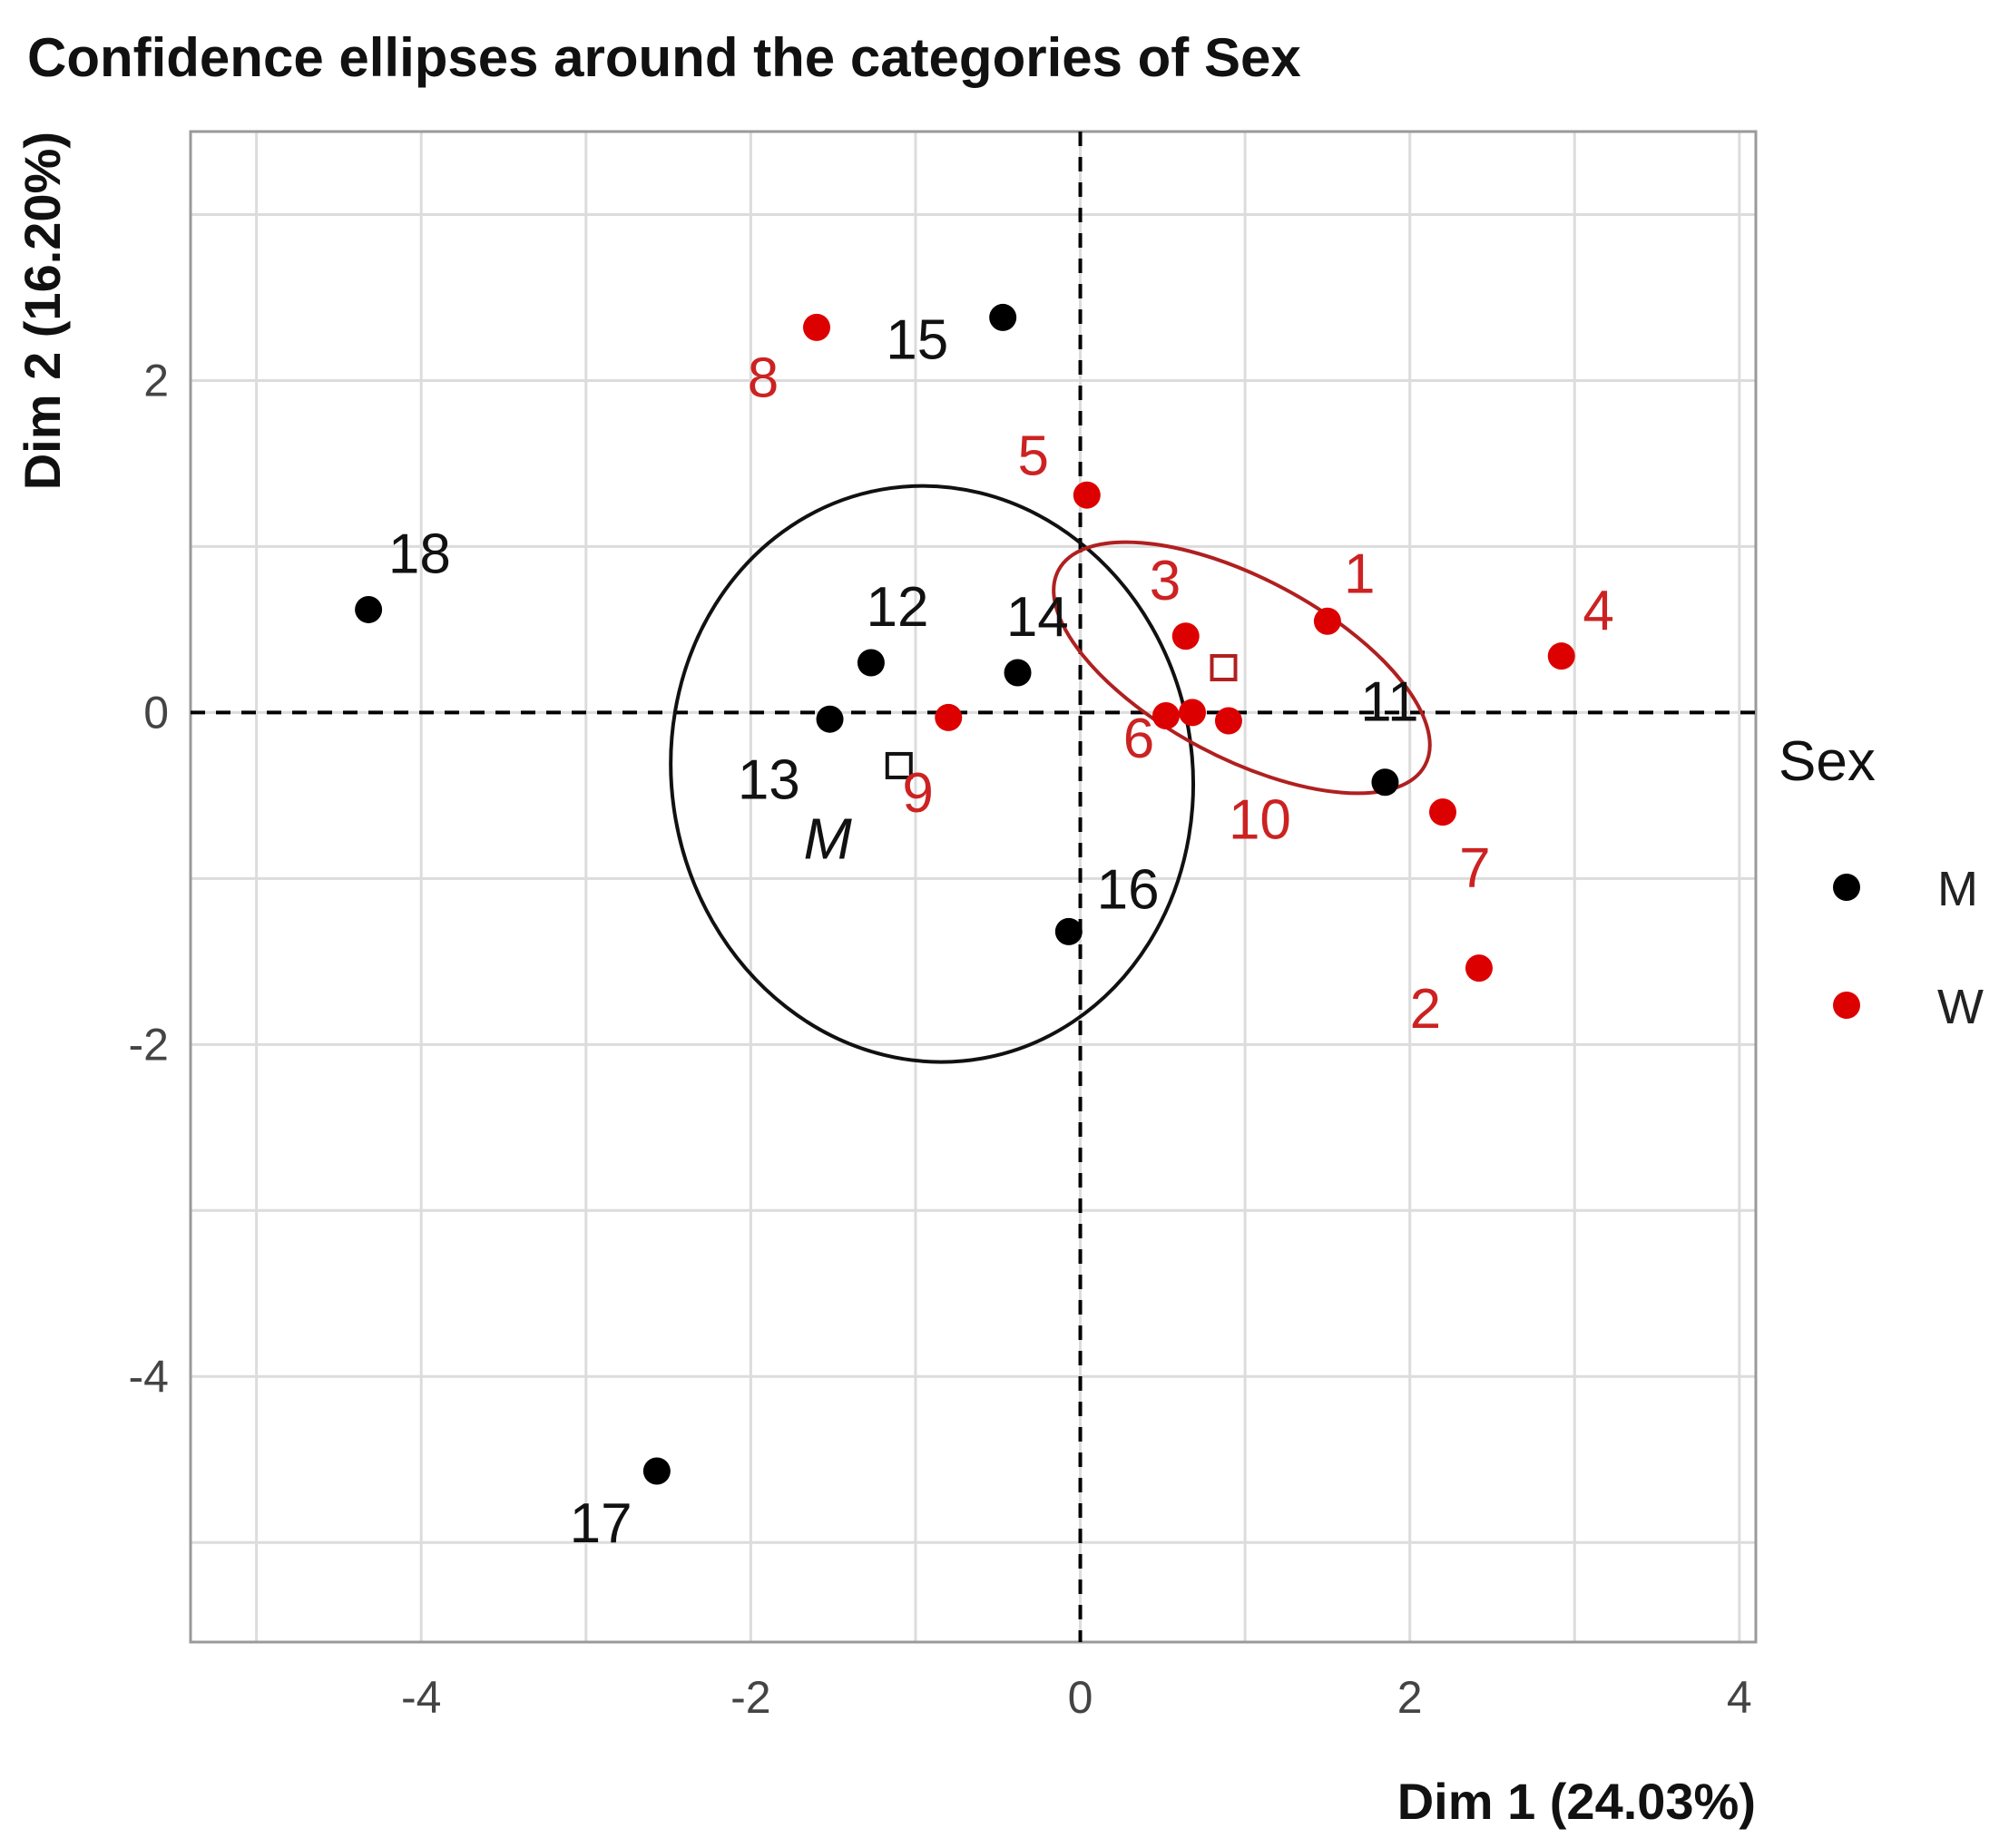 This screenshot has height=1848, width=2009. I want to click on x-axis-title: Dim 1 (24.03%), so click(1576, 1801).